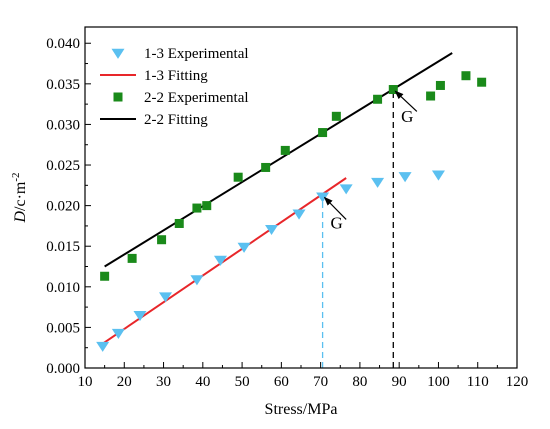  Describe the element at coordinates (63, 369) in the screenshot. I see `y-tick-label: 0.000` at that location.